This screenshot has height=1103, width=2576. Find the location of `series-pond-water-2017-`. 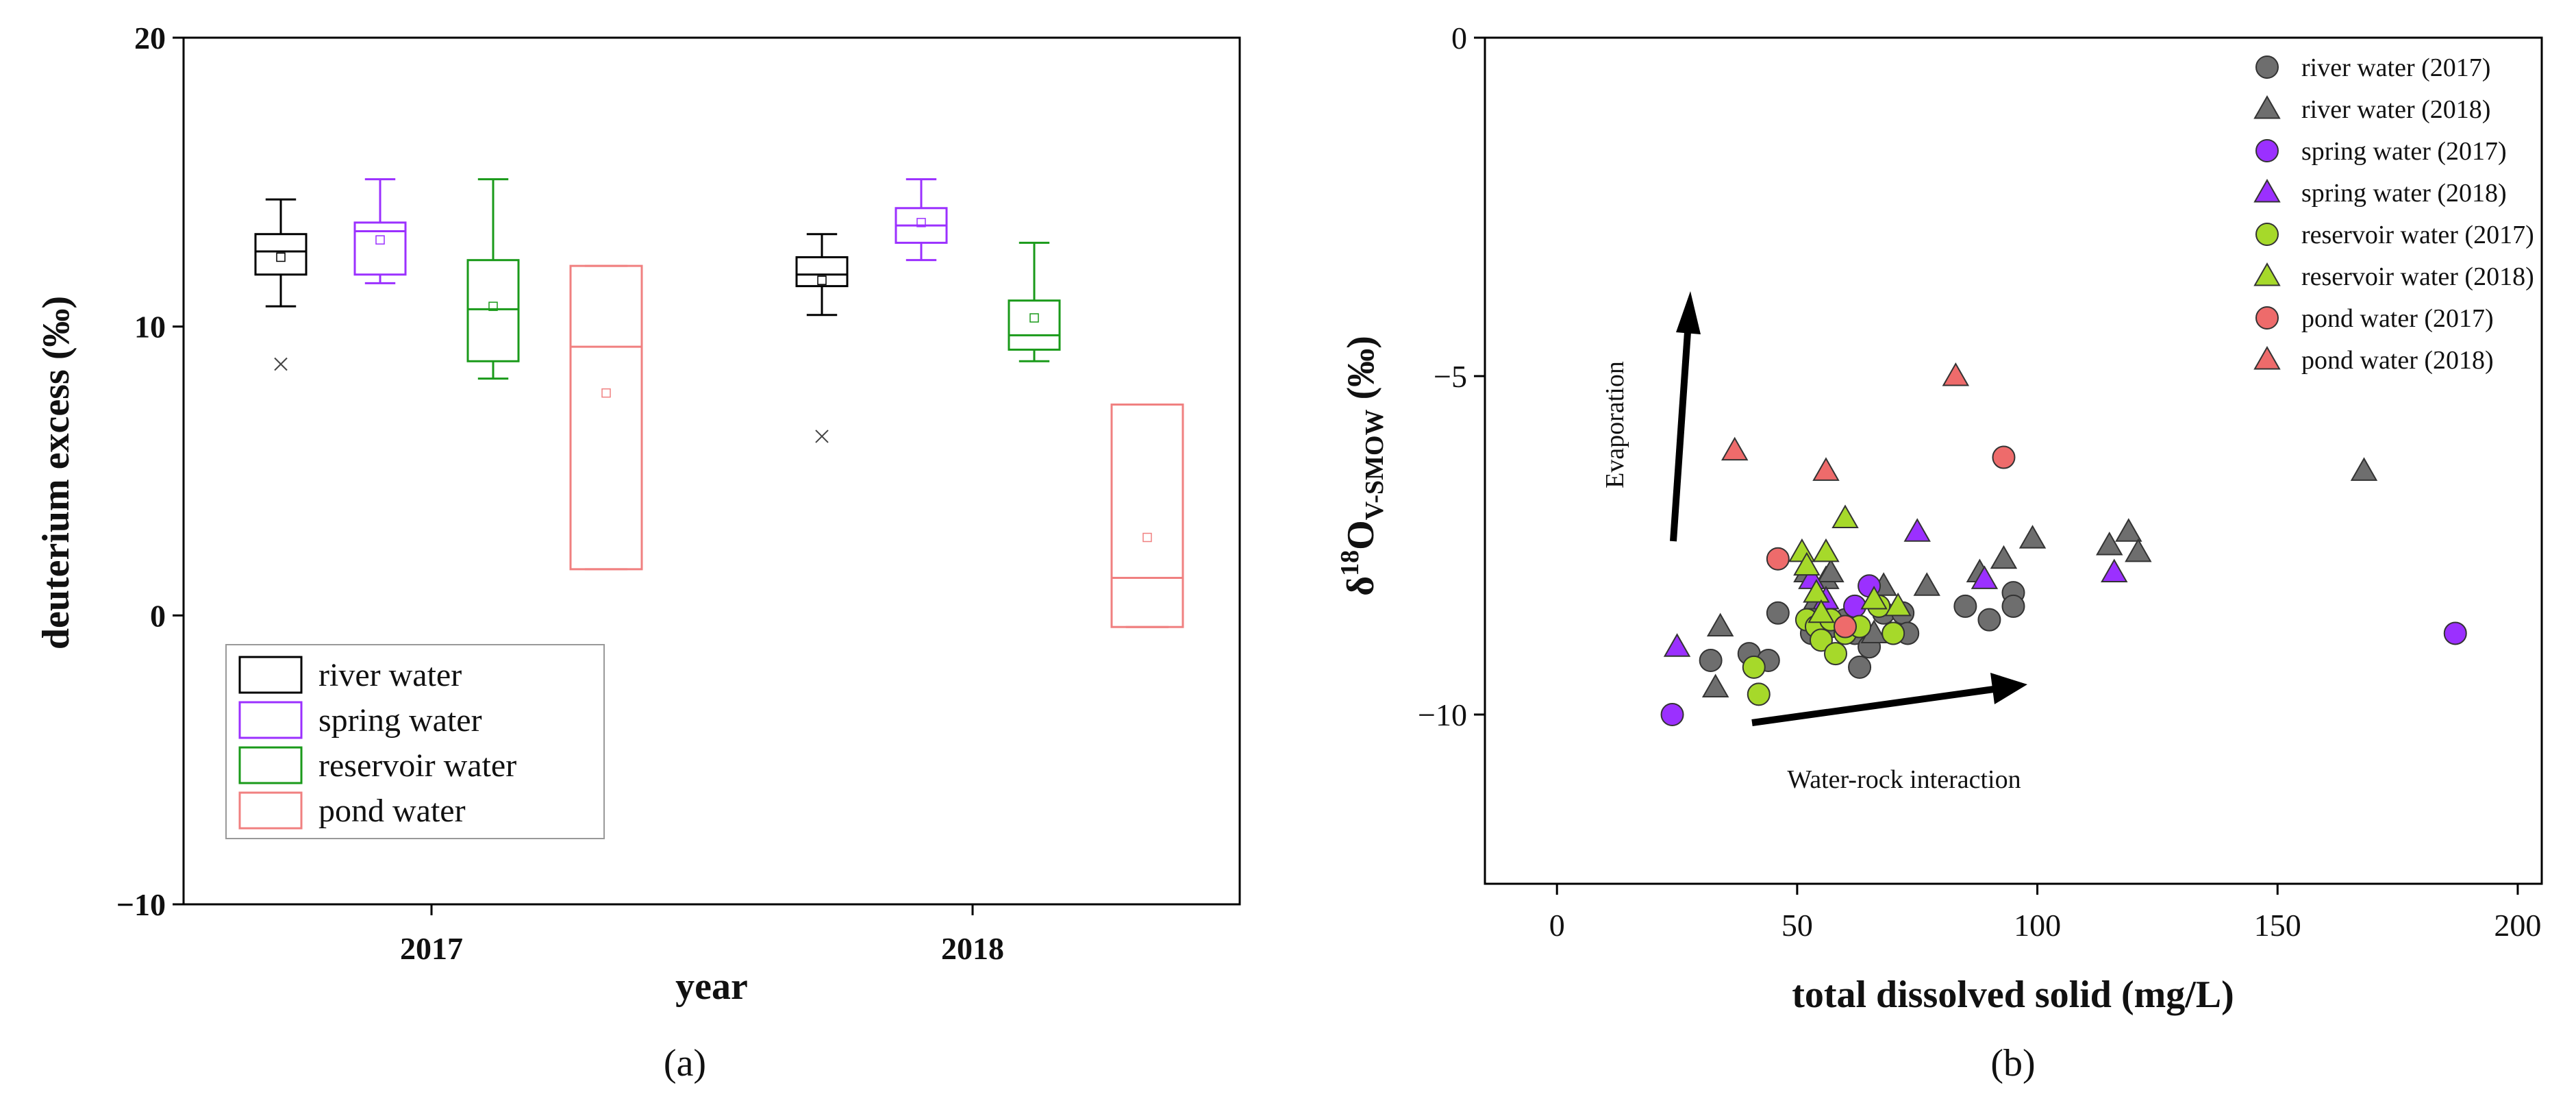

series-pond-water-2017- is located at coordinates (1891, 542).